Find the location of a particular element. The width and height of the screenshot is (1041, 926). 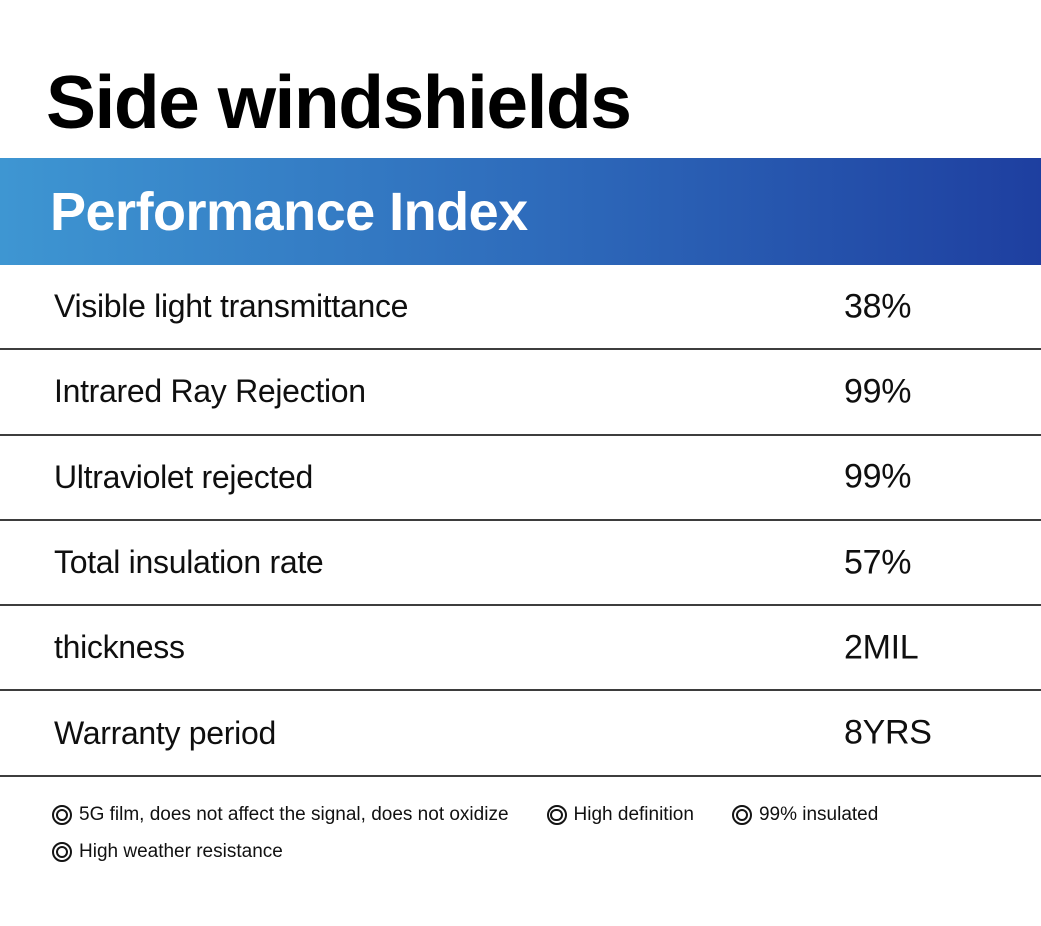

feature-item-insulated: 99% insulated is located at coordinates (805, 814).